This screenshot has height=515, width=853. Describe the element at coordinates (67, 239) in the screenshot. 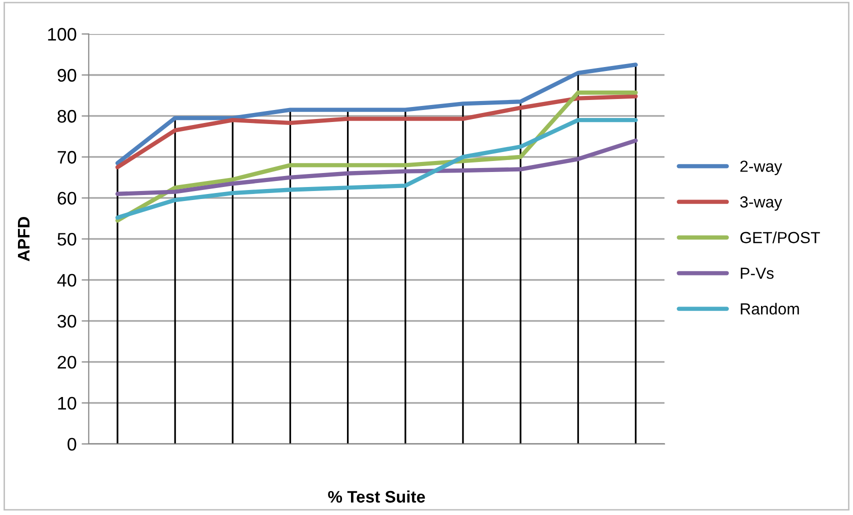

I see `y-tick-label: 50` at that location.